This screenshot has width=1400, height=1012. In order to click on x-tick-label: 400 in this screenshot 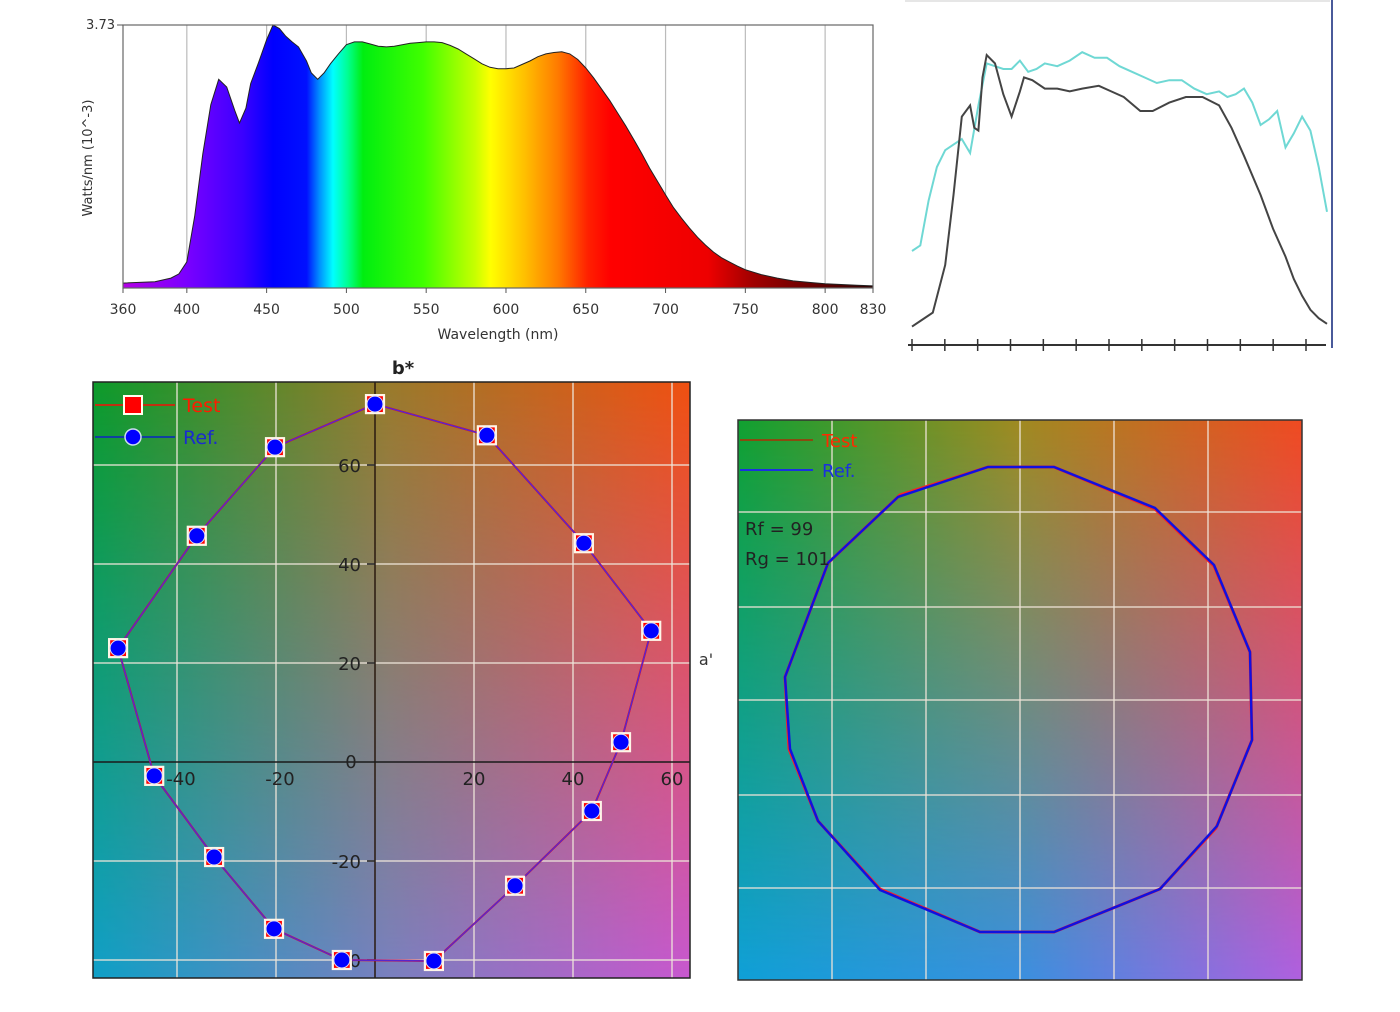, I will do `click(186, 310)`.